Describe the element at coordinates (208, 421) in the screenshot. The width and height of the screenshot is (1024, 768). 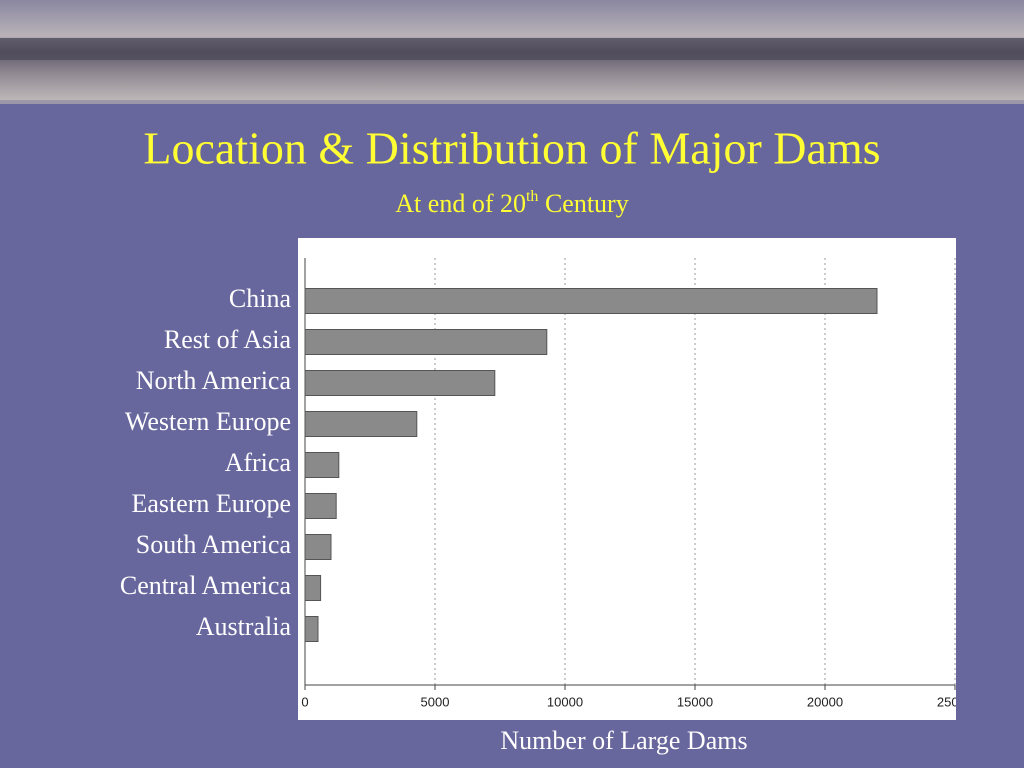
I see `y-tick-label: Western Europe` at that location.